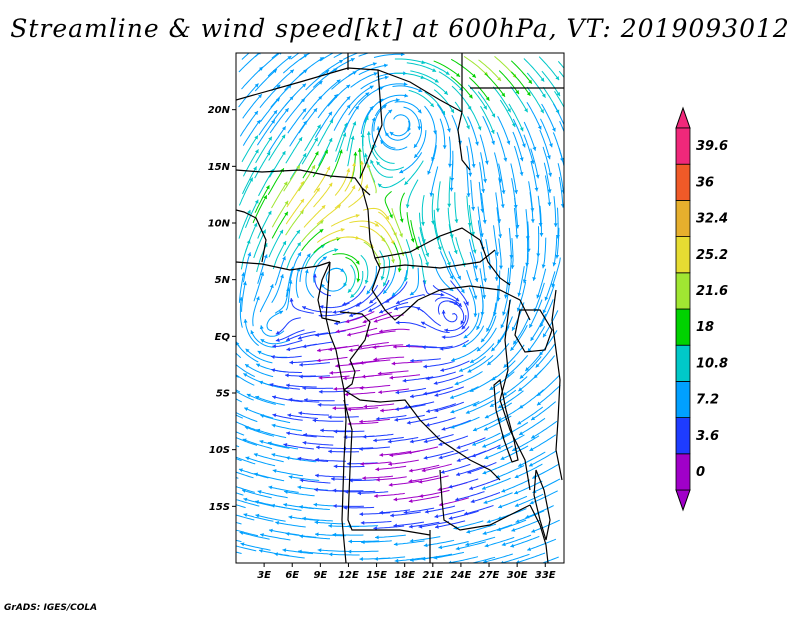 This screenshot has height=618, width=800. I want to click on colorbar-label: 36, so click(705, 182).